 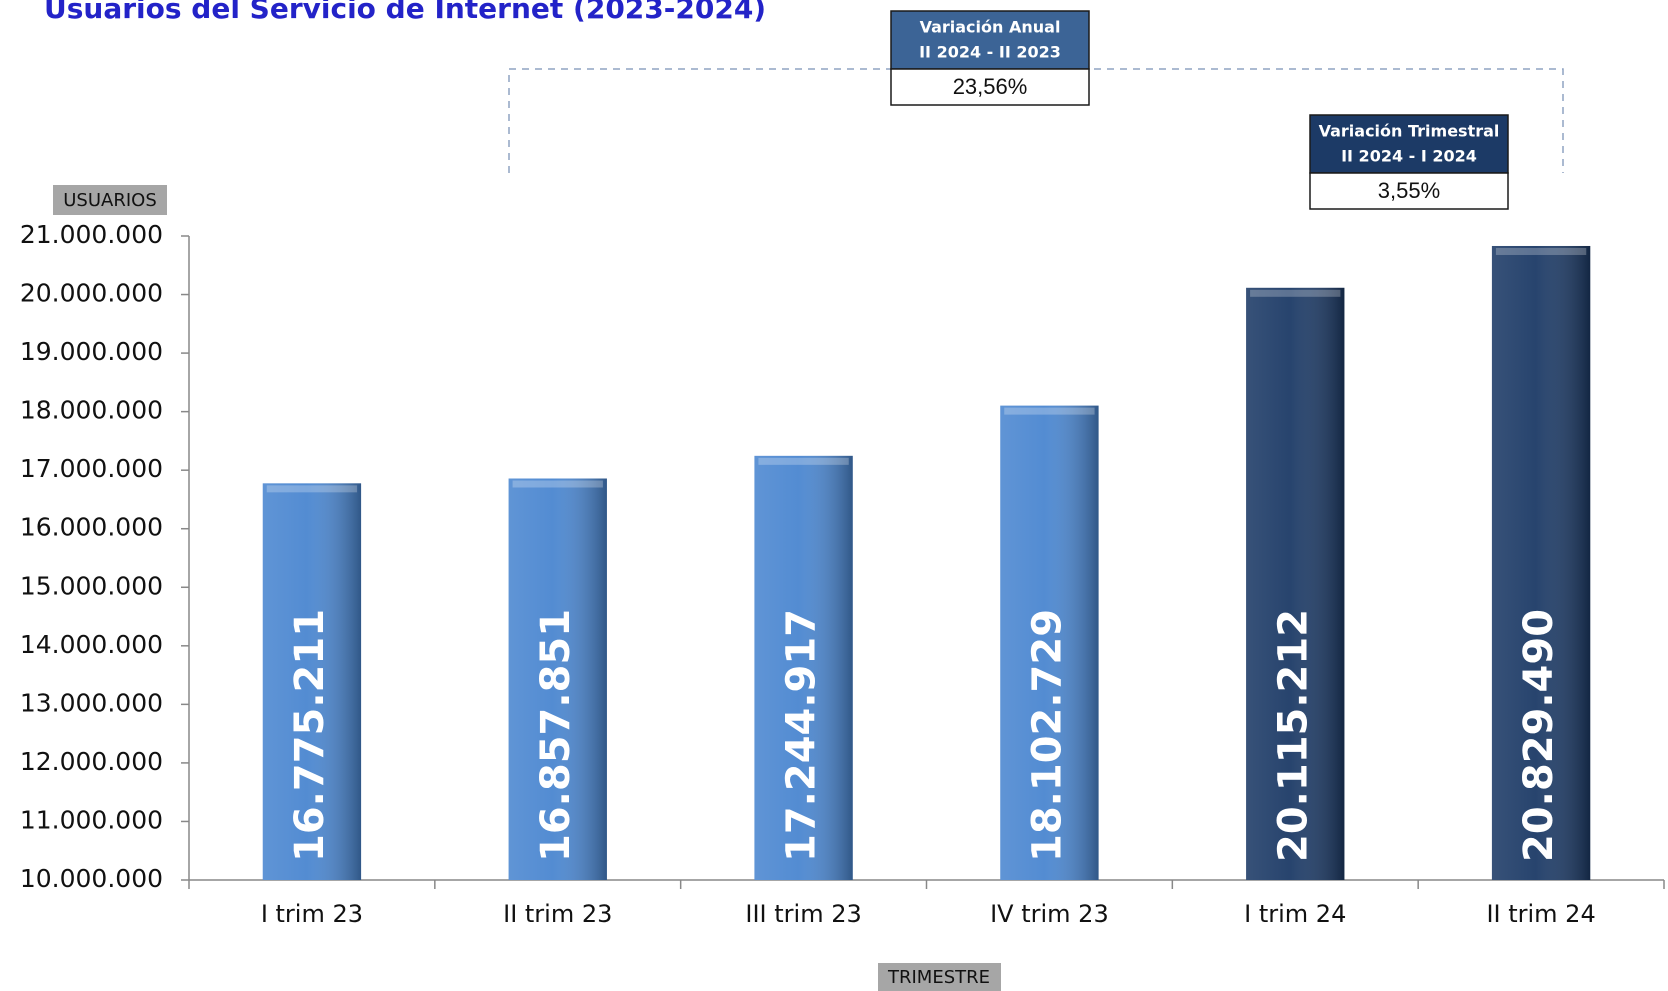 I want to click on x-label-box, so click(x=939, y=977).